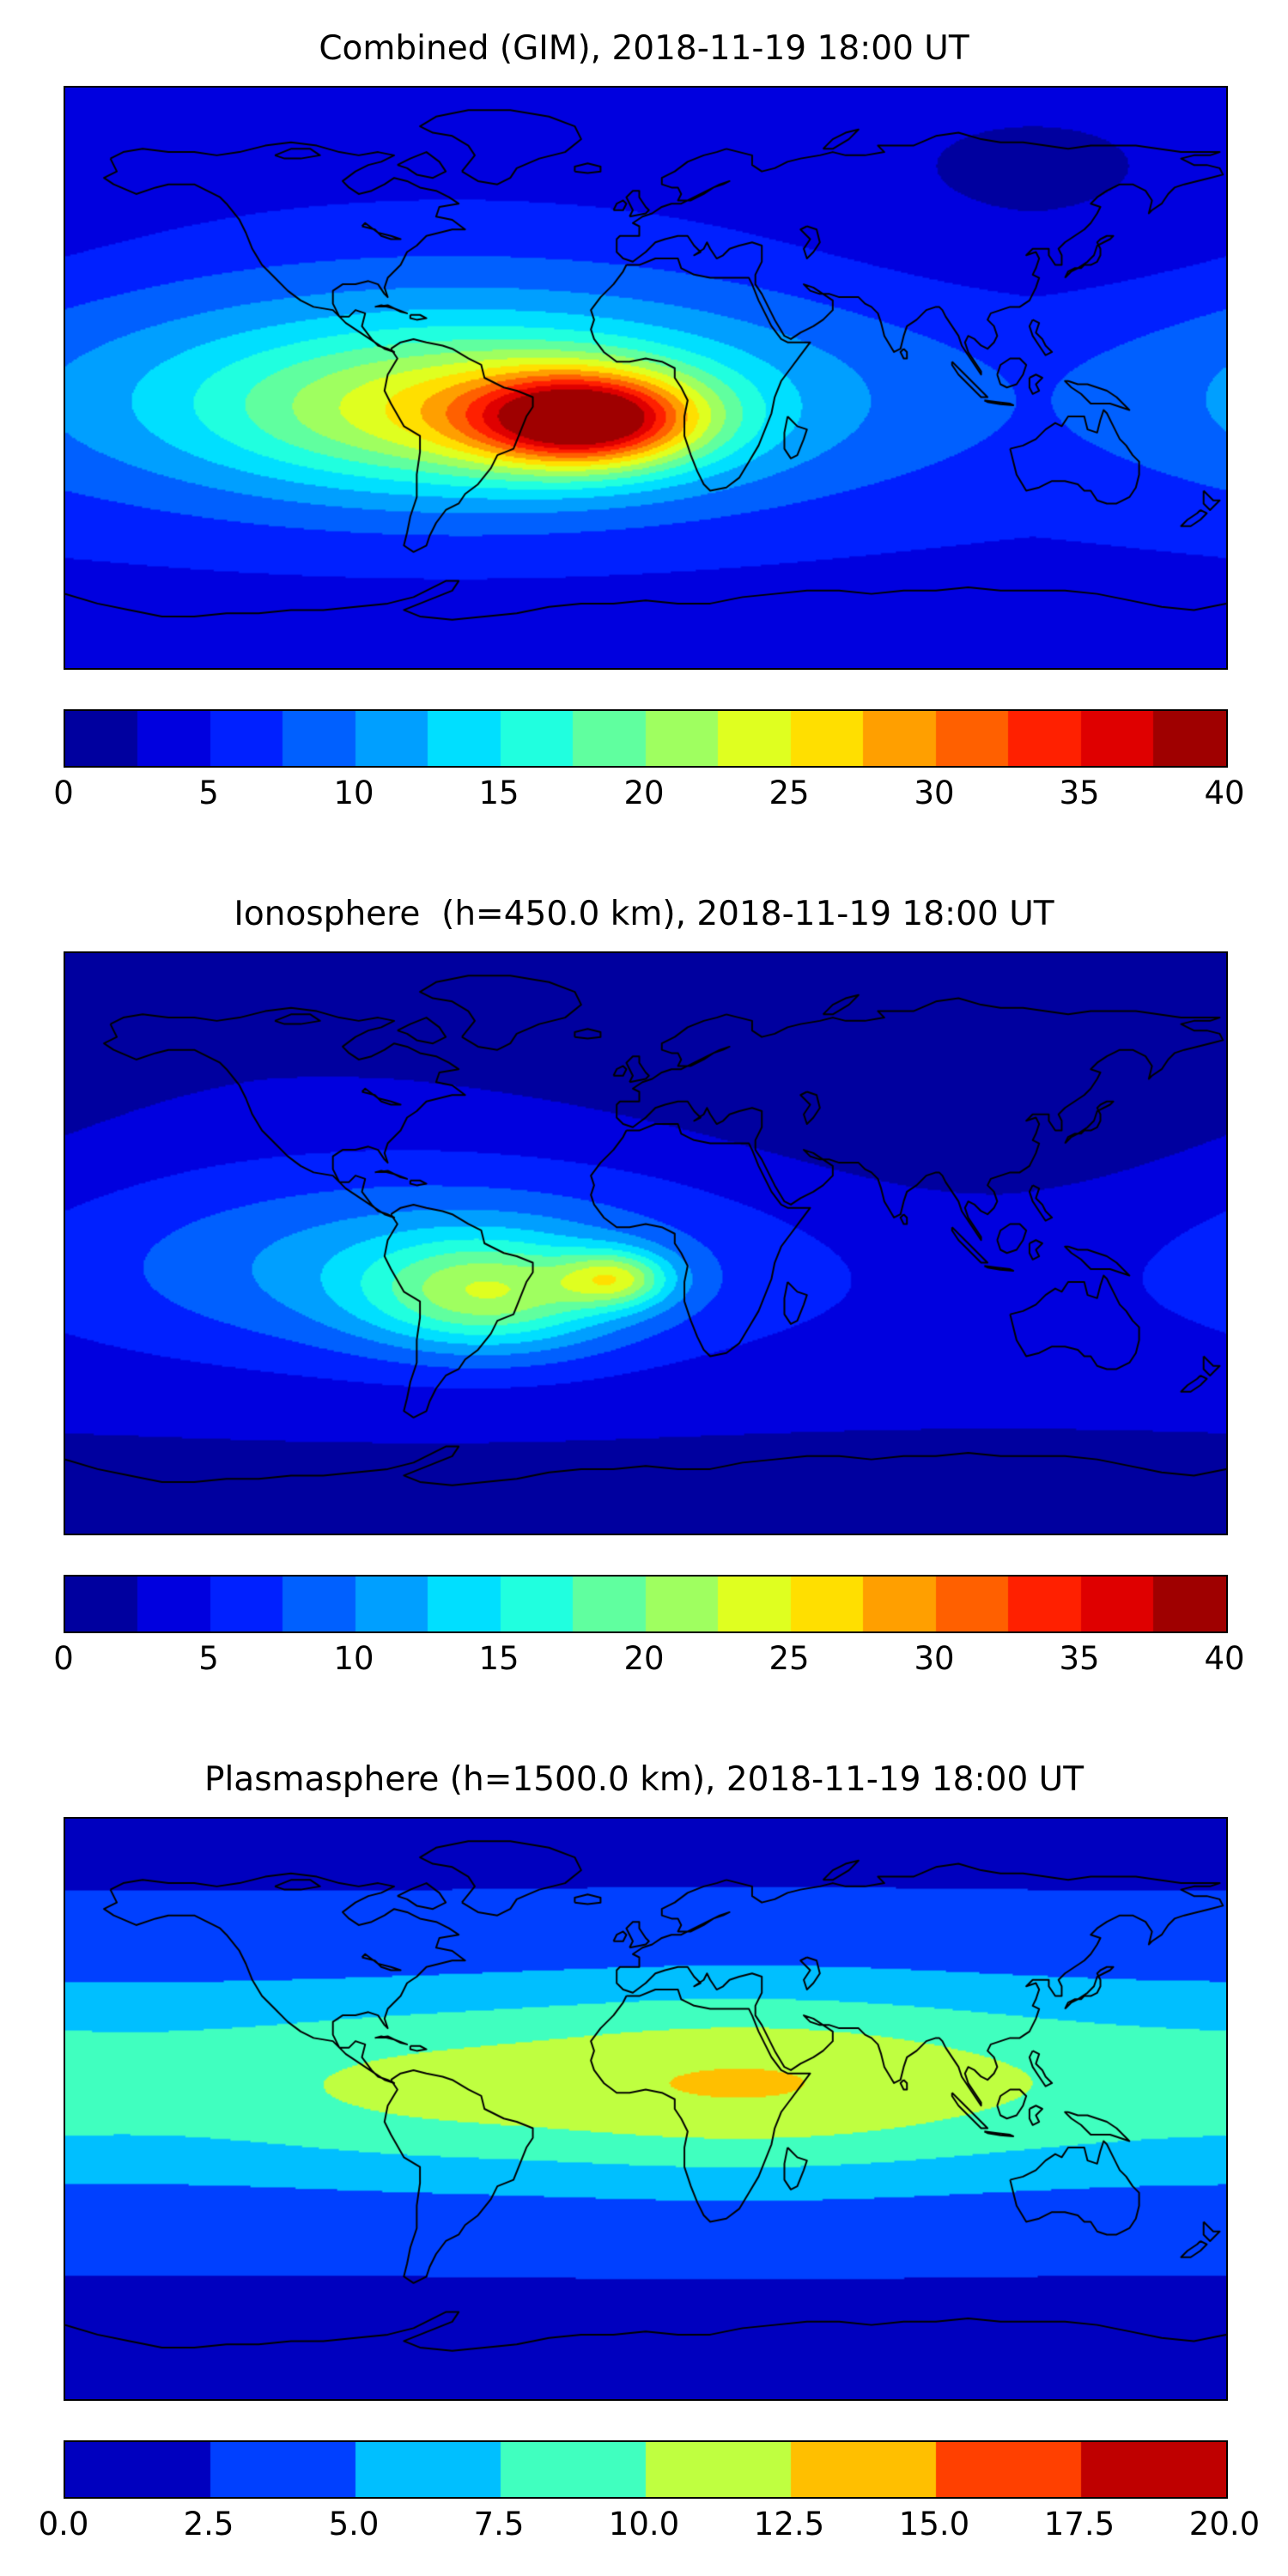 The height and width of the screenshot is (2576, 1288). I want to click on colorbar-combined, so click(646, 738).